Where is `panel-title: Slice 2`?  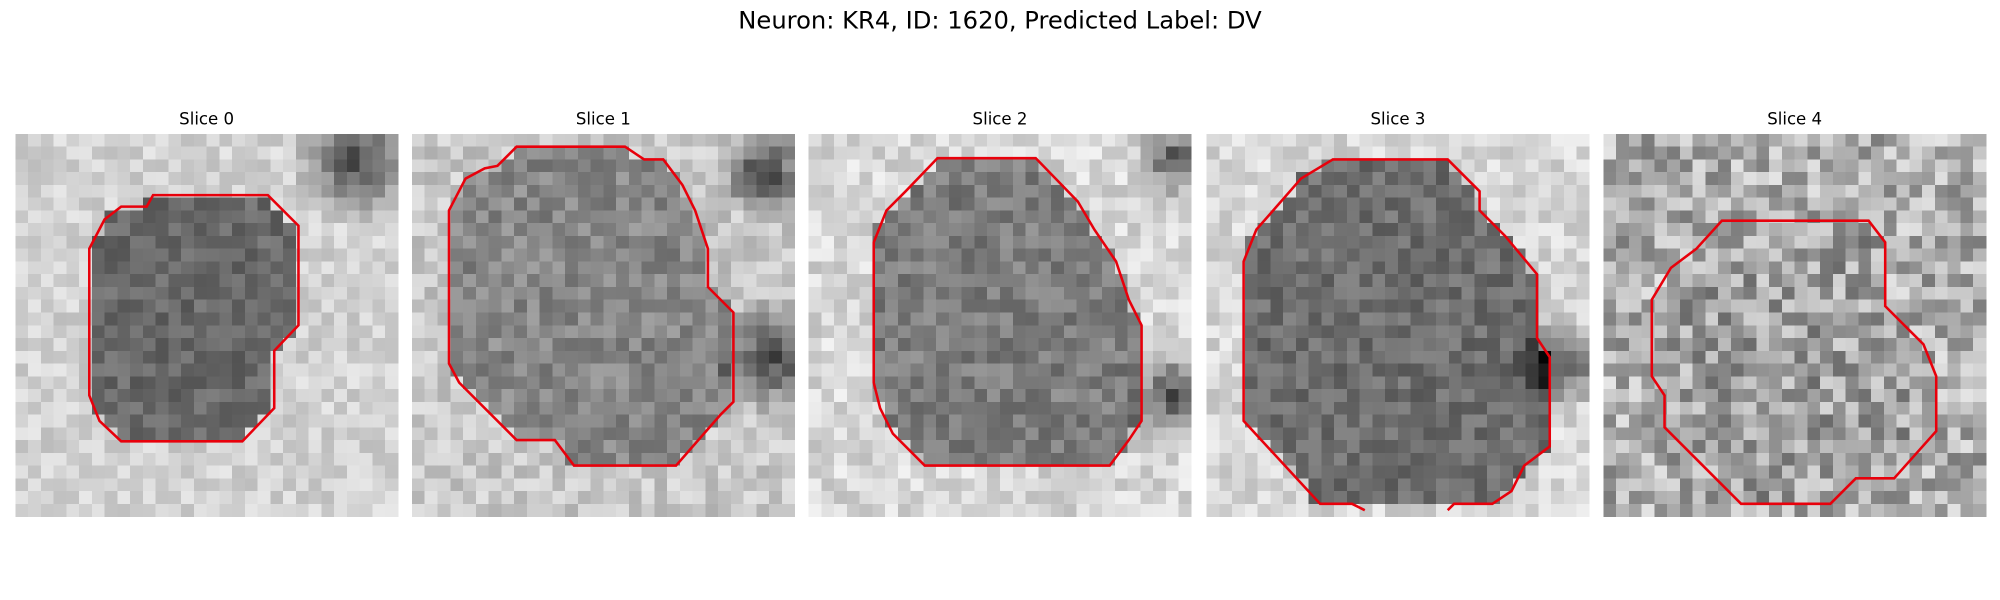
panel-title: Slice 2 is located at coordinates (1000, 118).